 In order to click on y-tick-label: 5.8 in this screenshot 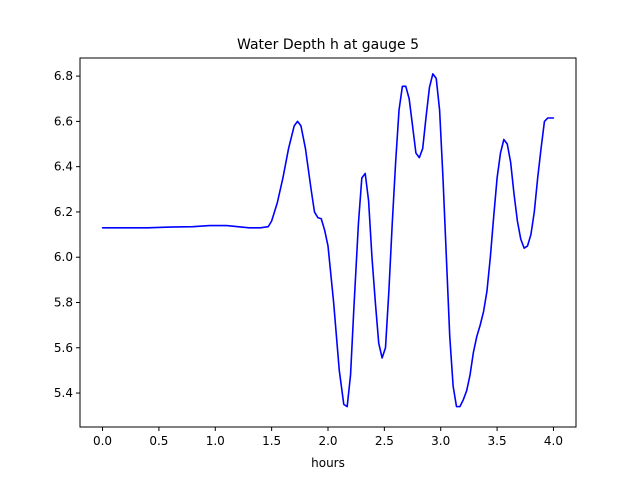, I will do `click(63, 302)`.